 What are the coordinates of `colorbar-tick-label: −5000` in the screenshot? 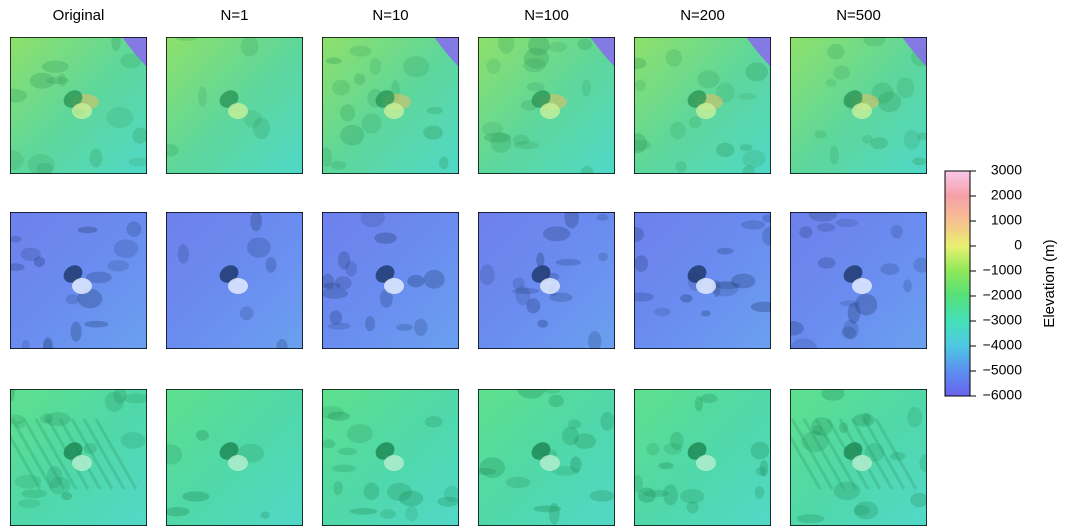 It's located at (1003, 370).